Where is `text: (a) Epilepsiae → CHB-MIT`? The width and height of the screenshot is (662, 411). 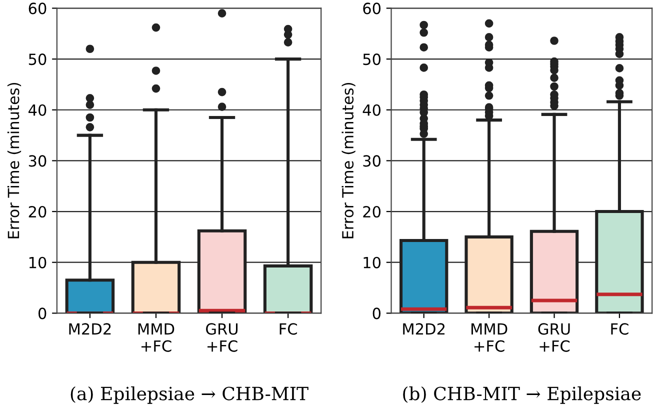
text: (a) Epilepsiae → CHB-MIT is located at coordinates (189, 395).